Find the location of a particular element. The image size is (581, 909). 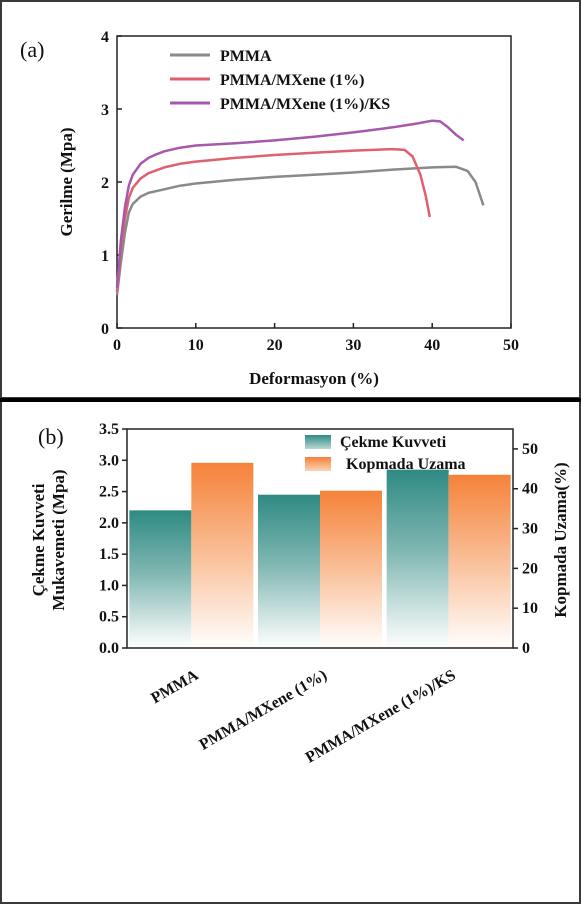

left-tick-label: 3.5 is located at coordinates (109, 429).